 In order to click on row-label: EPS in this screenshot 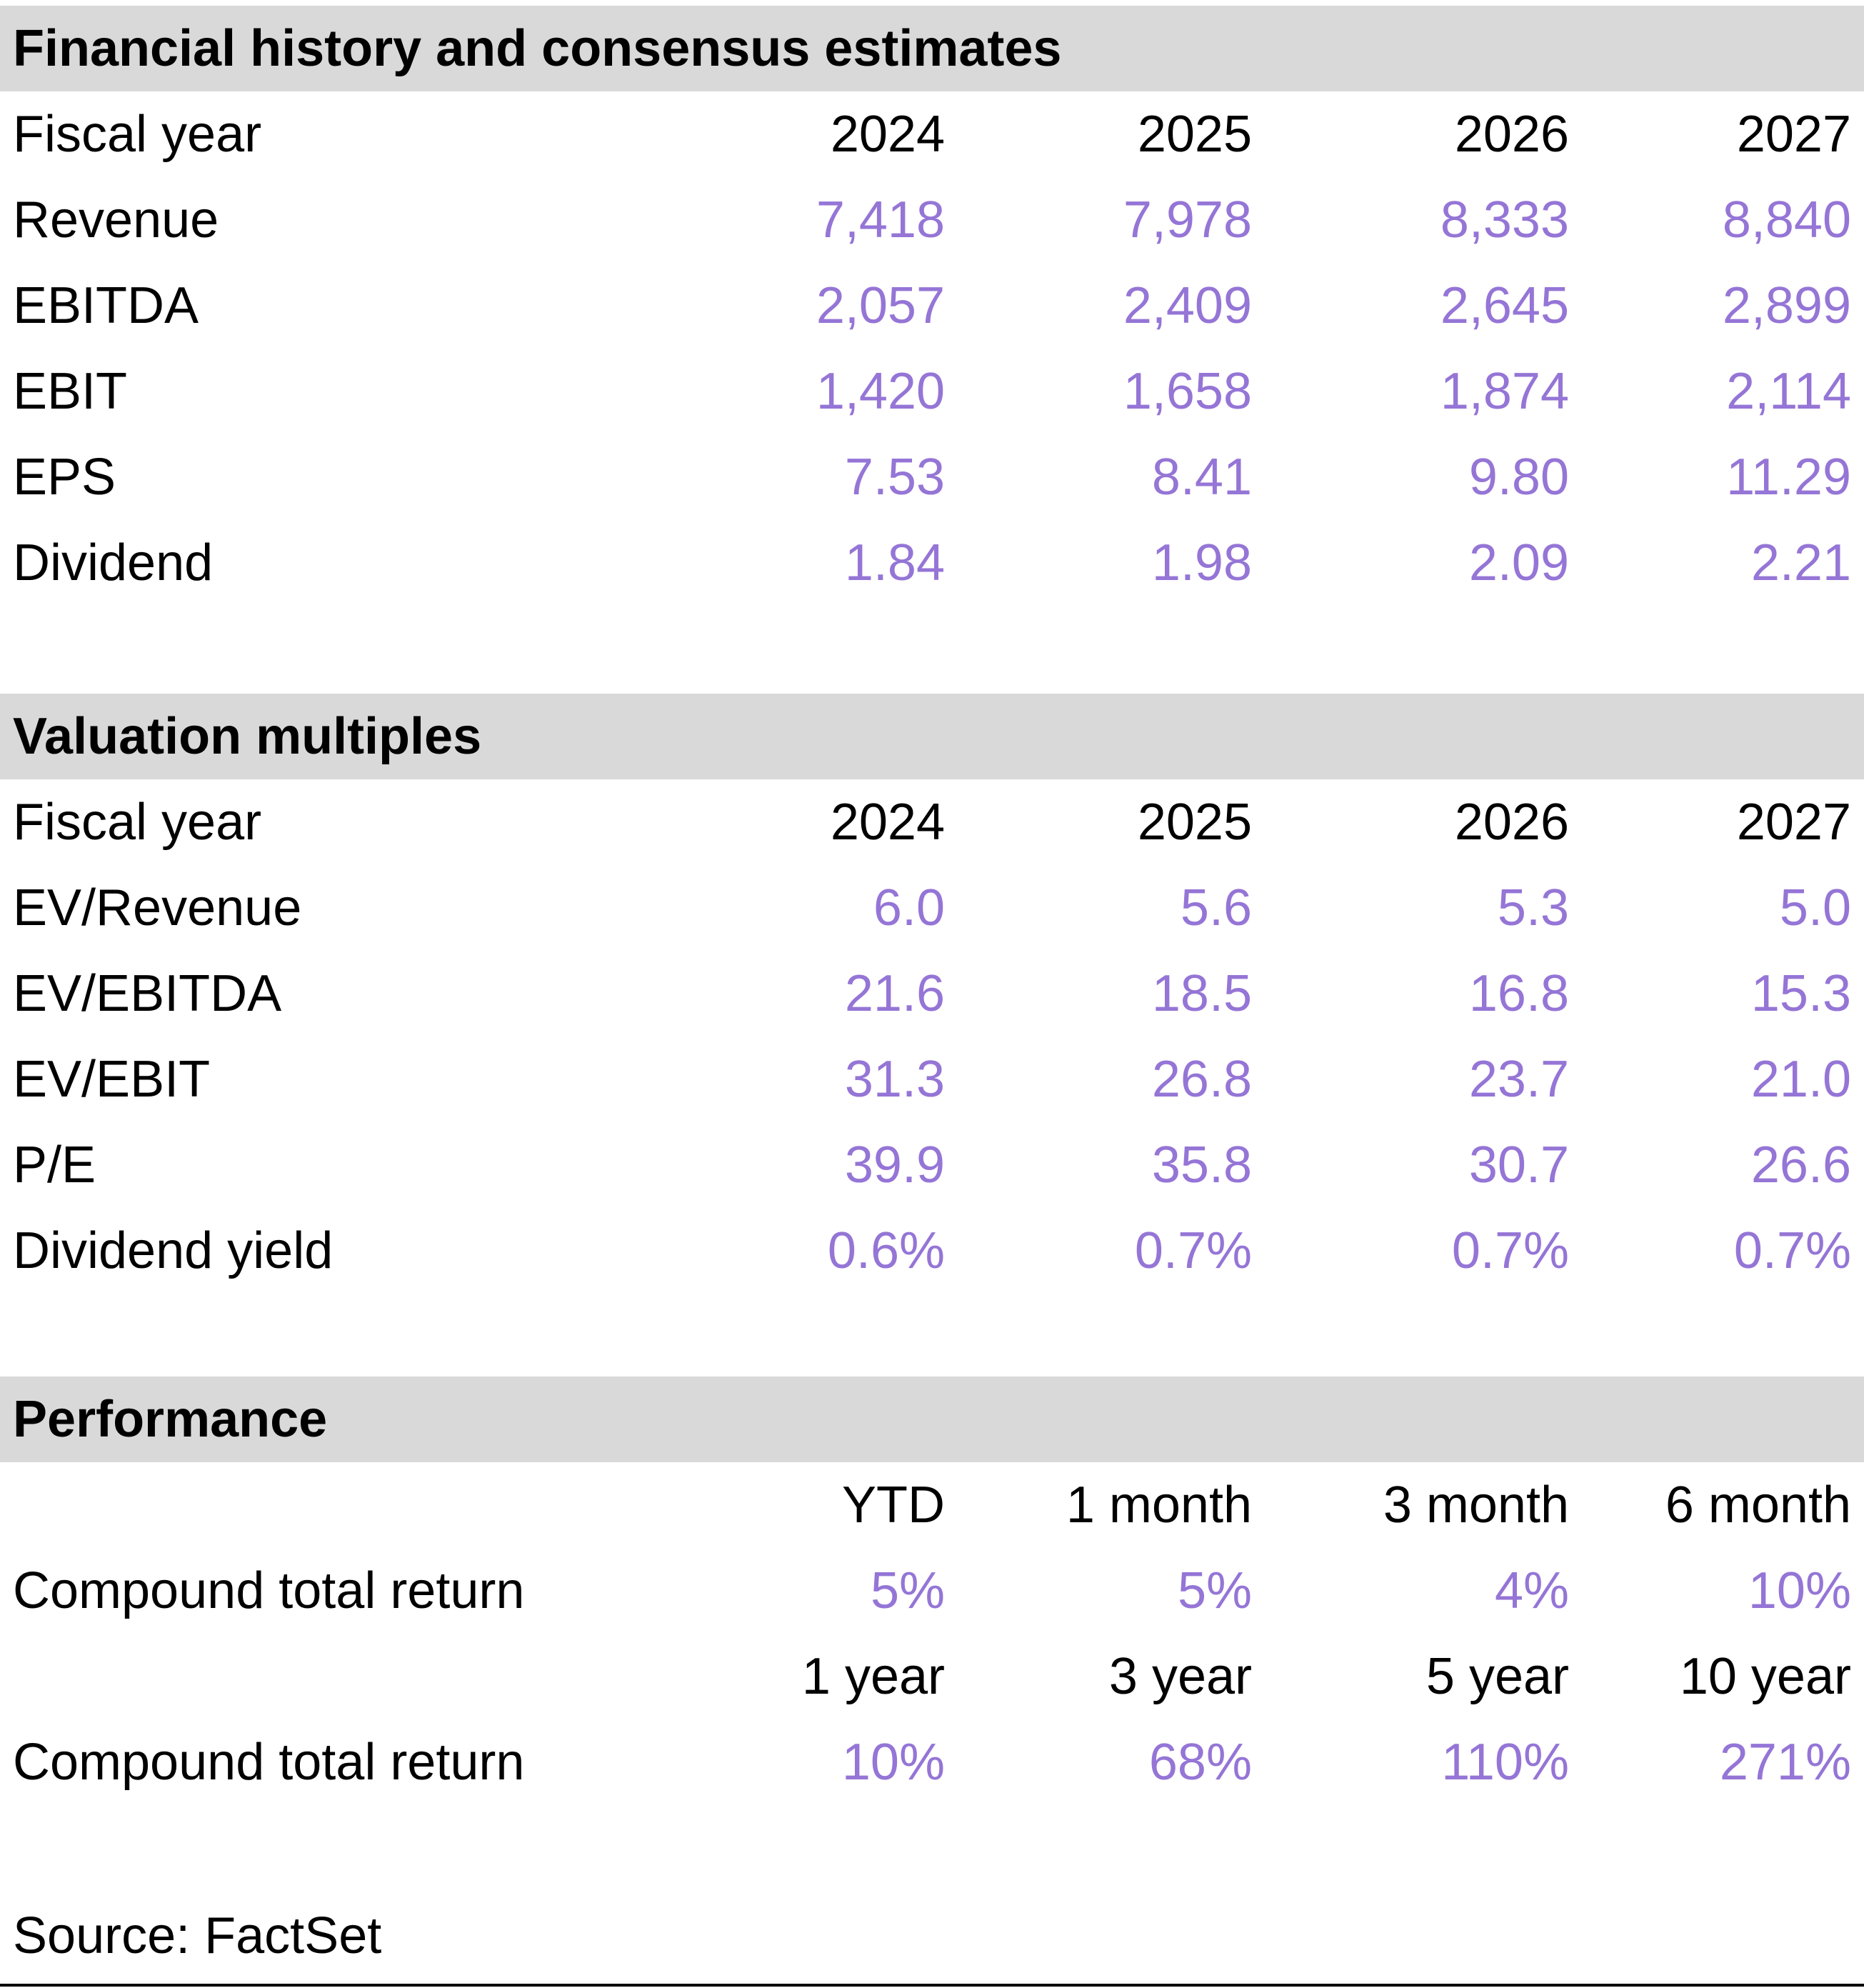, I will do `click(64, 477)`.